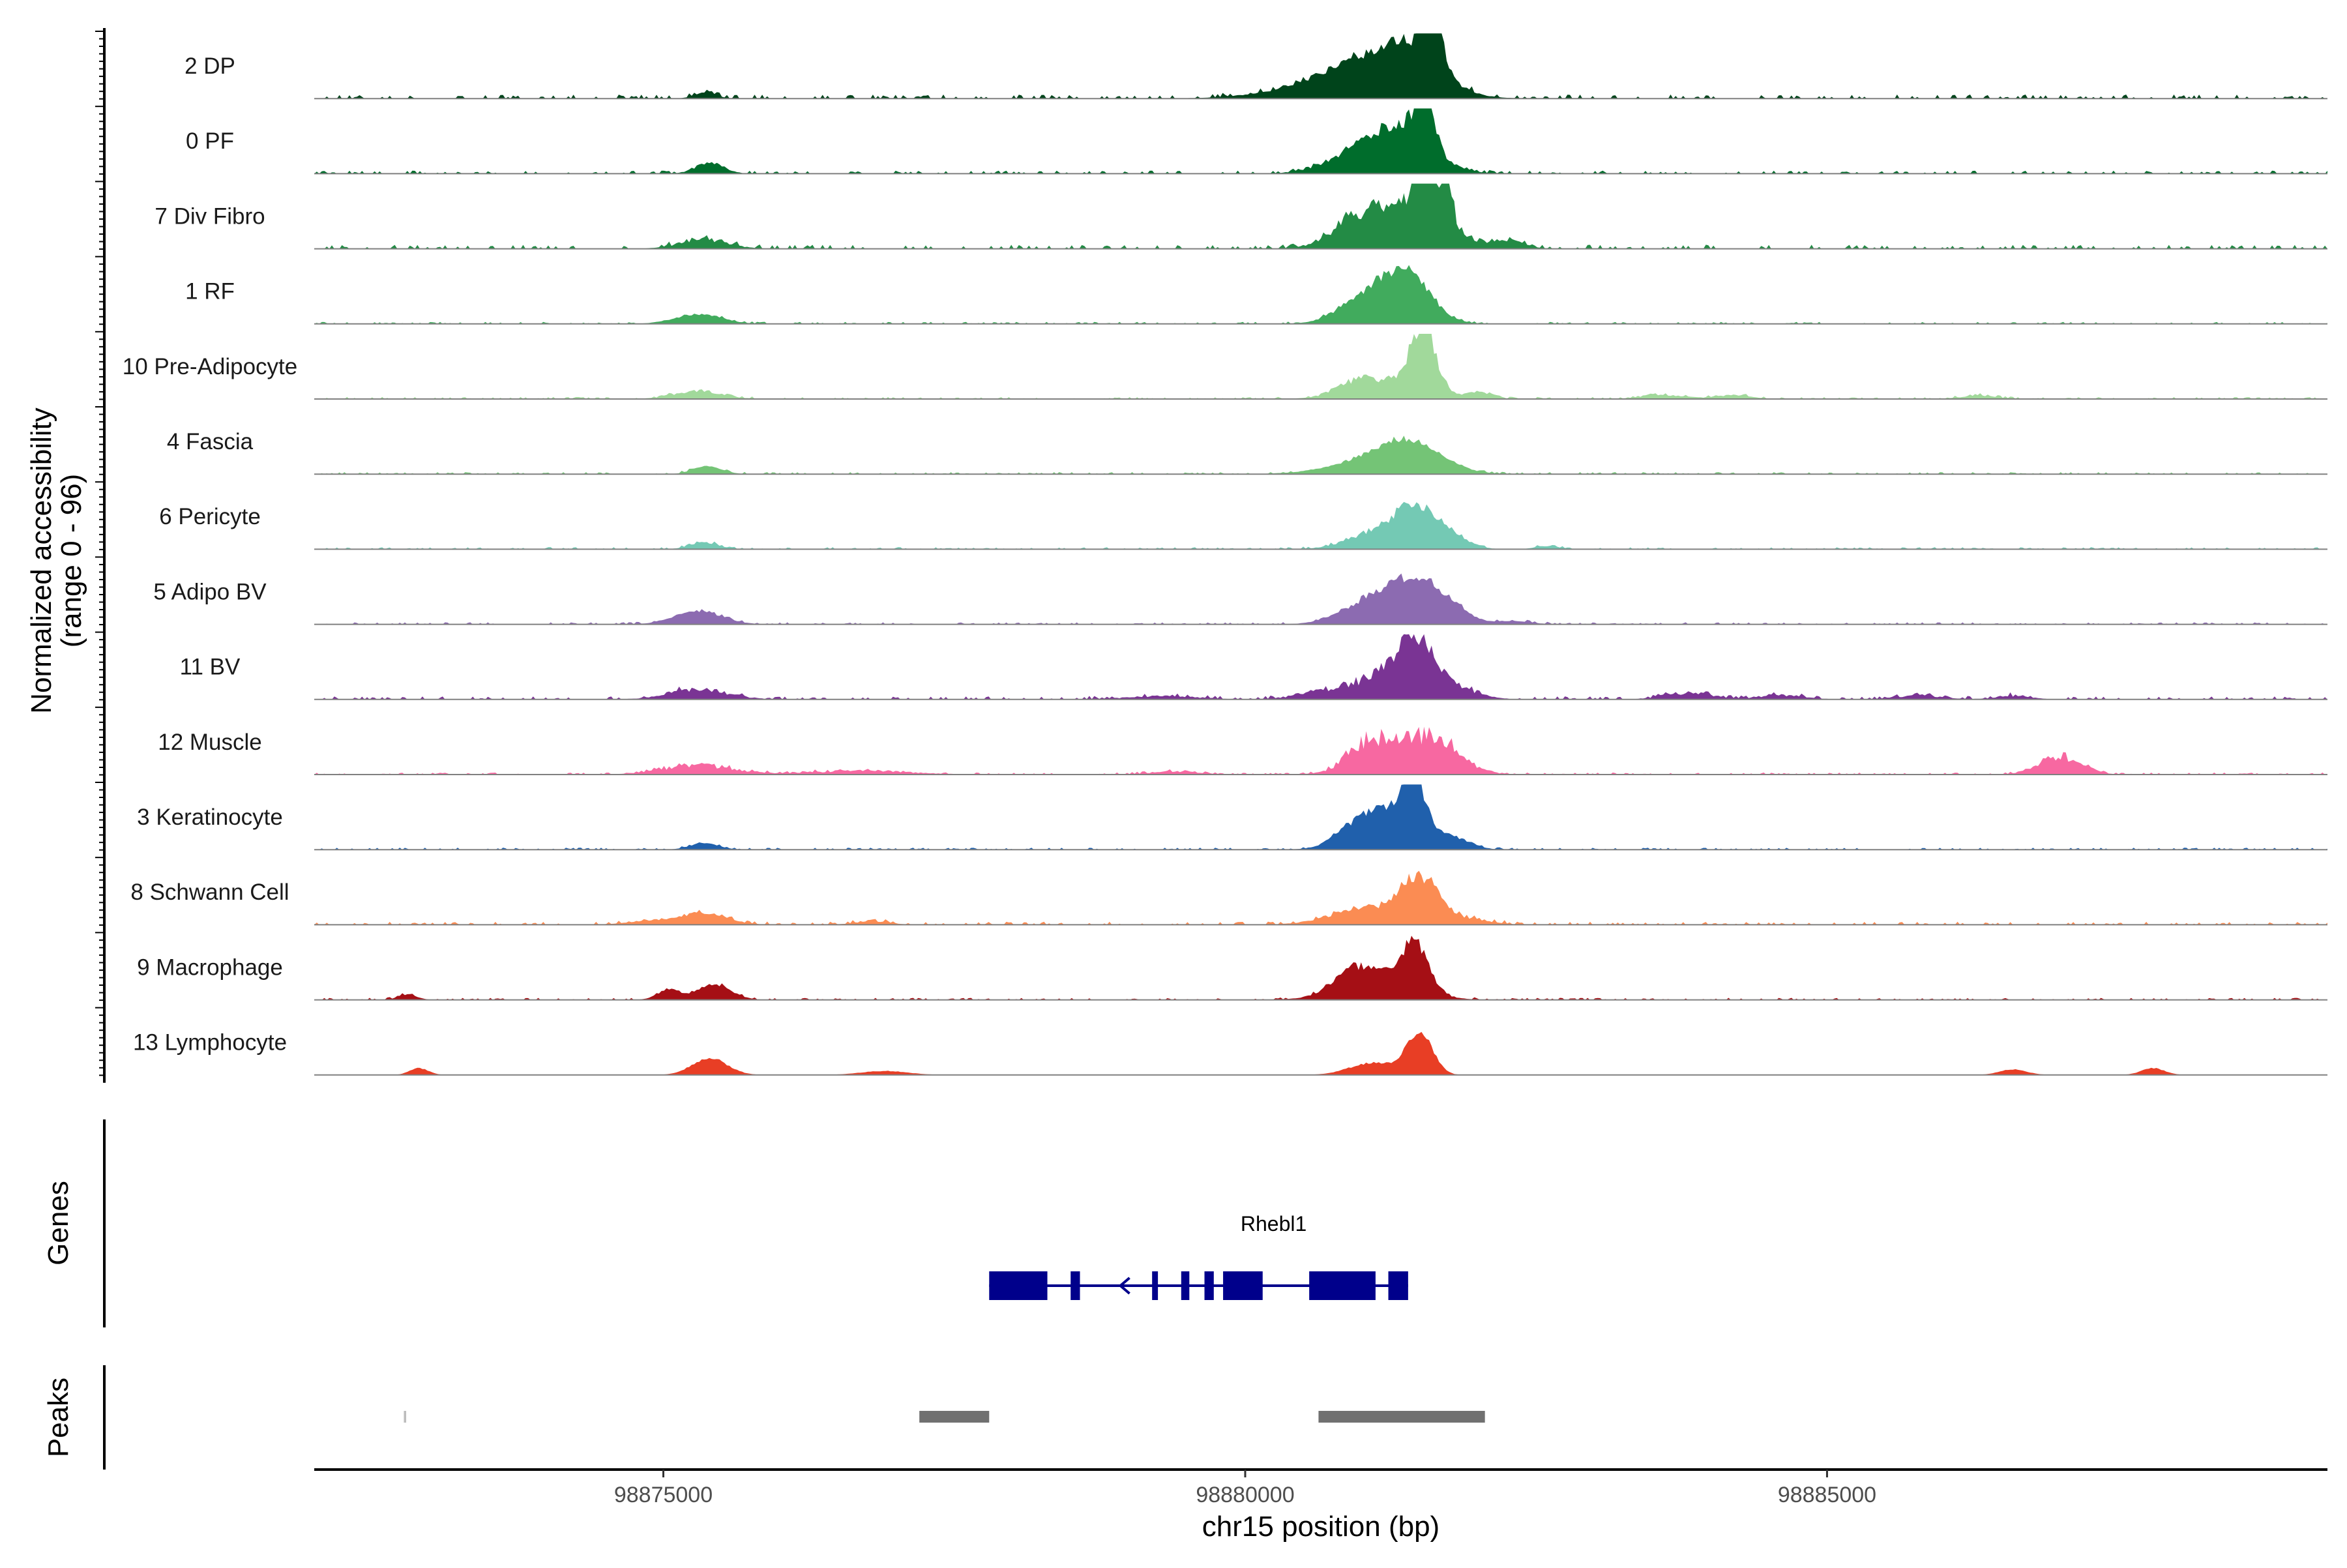 This screenshot has height=1568, width=2347. I want to click on track-4: 1 RF, so click(1256, 295).